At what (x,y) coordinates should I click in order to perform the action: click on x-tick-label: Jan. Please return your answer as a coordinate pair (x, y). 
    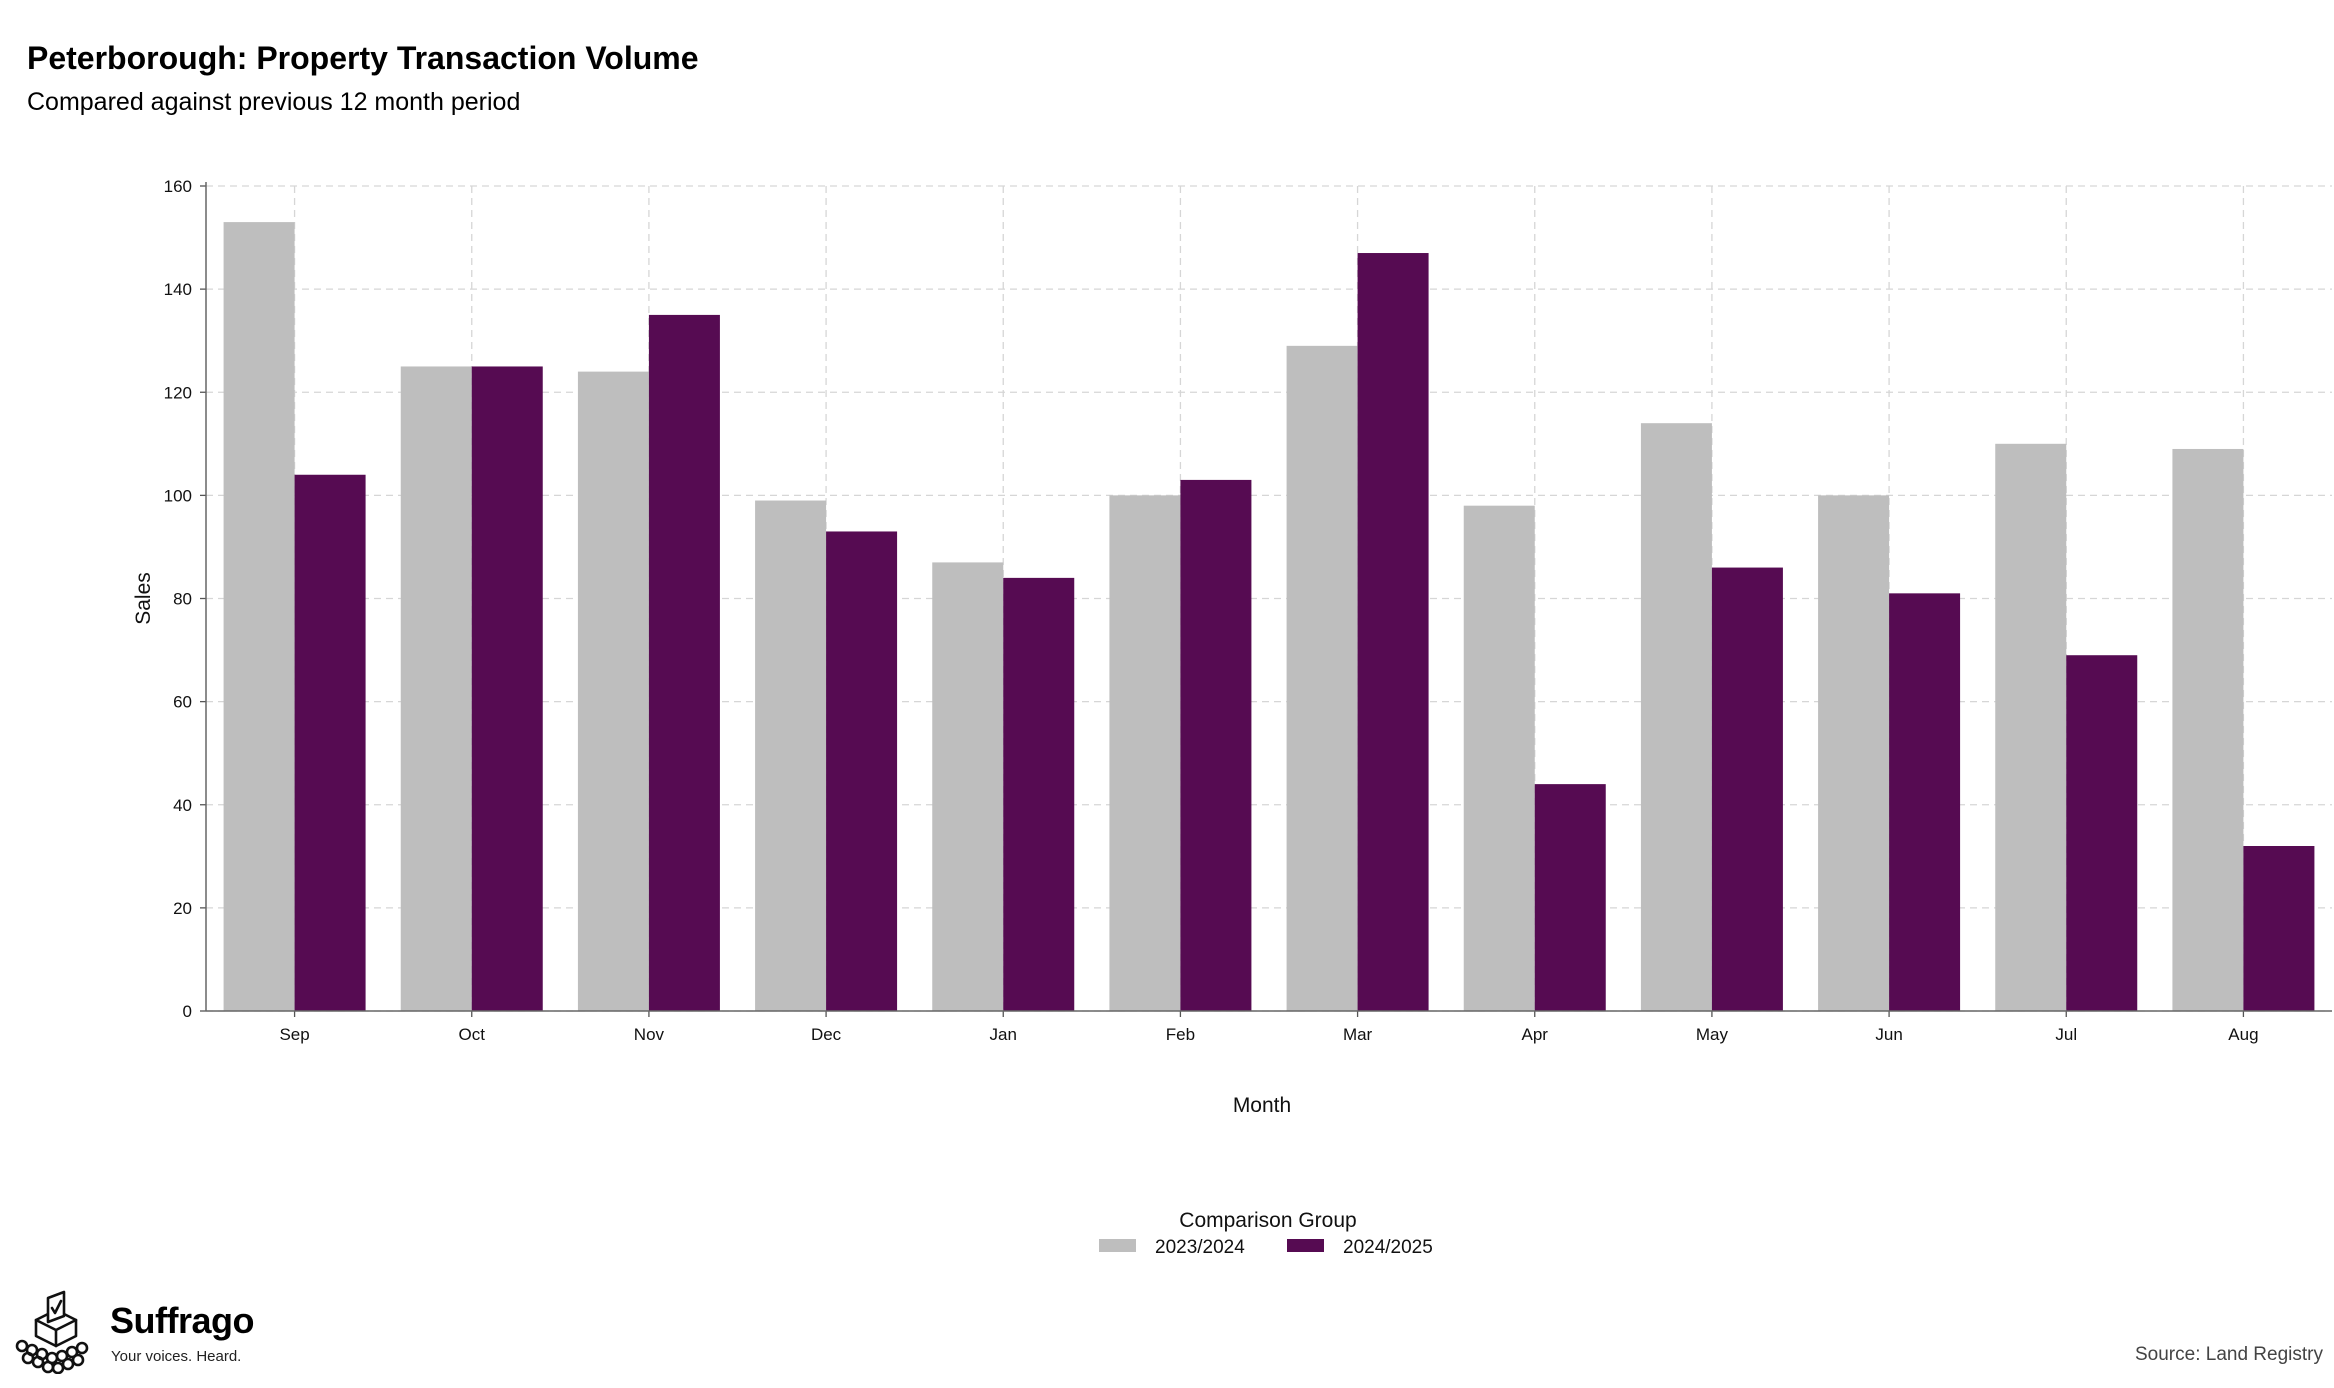
    Looking at the image, I should click on (1003, 1034).